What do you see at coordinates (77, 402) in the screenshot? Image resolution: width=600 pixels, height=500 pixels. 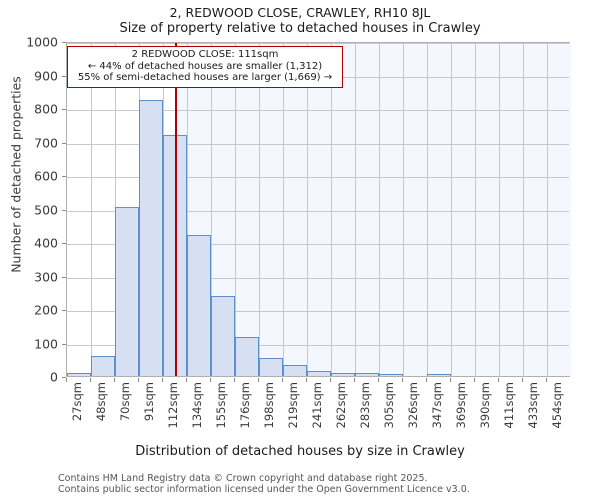 I see `x-axis-tick-label: 27sqm` at bounding box center [77, 402].